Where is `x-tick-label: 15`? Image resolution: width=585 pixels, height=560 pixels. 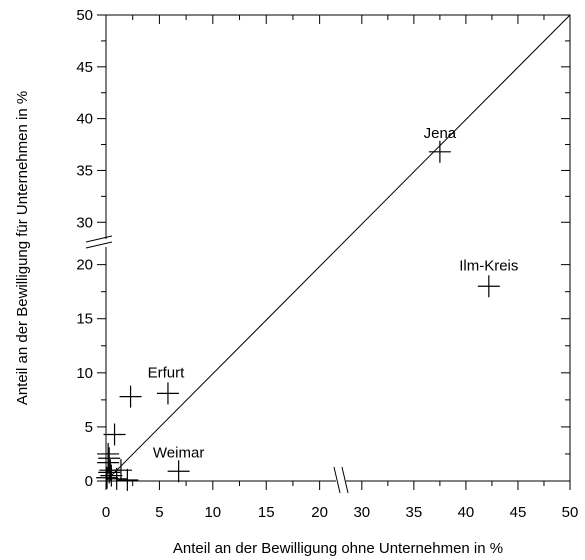
x-tick-label: 15 is located at coordinates (266, 512).